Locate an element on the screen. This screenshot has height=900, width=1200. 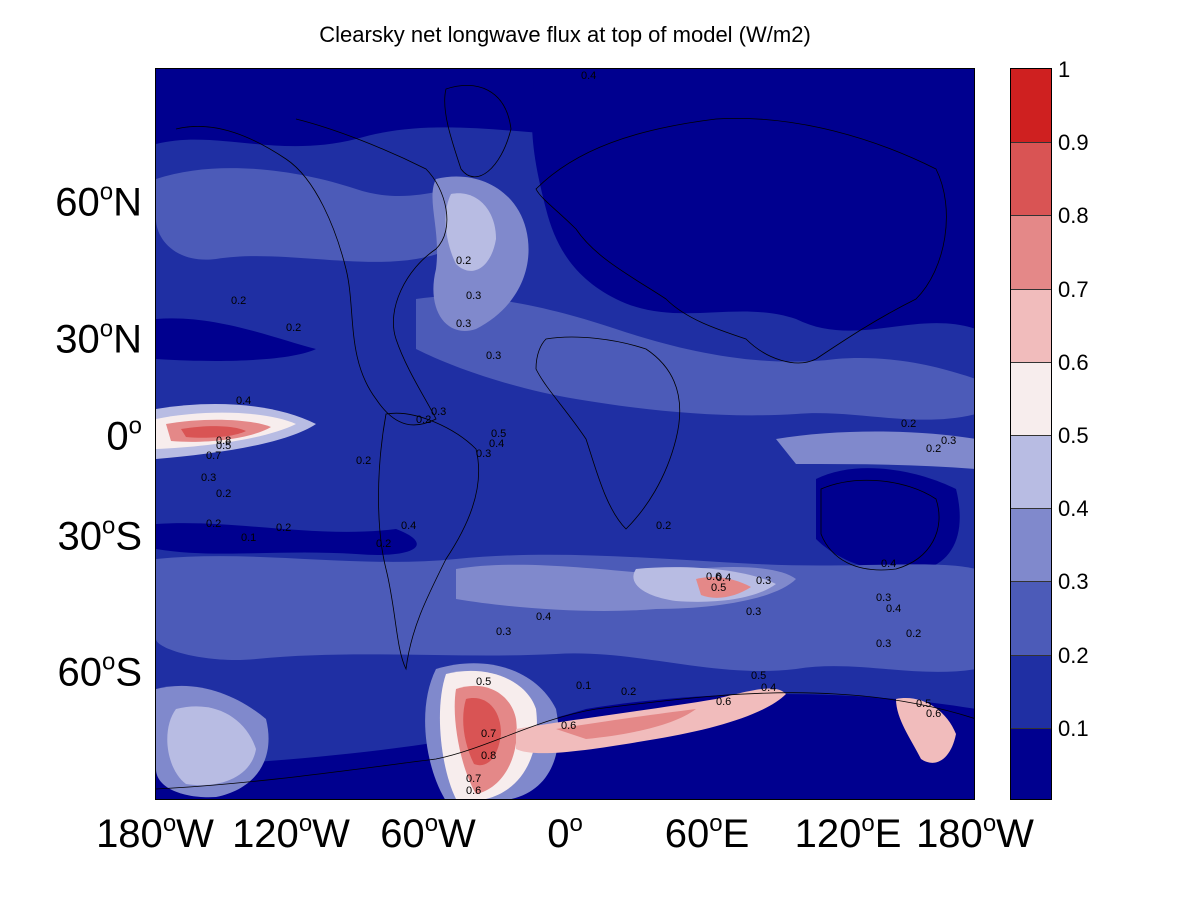
band-0.3-0.4-c is located at coordinates (875, 450).